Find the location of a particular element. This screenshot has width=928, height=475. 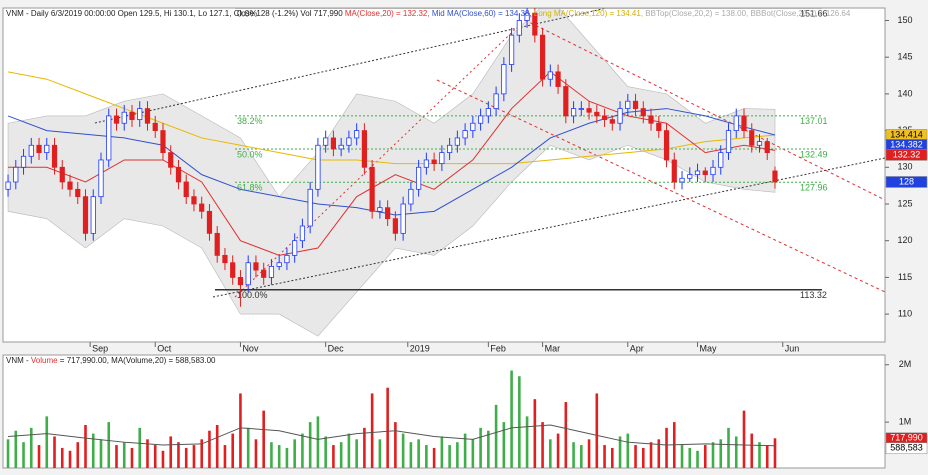

y-tick-label: 2M is located at coordinates (905, 364).